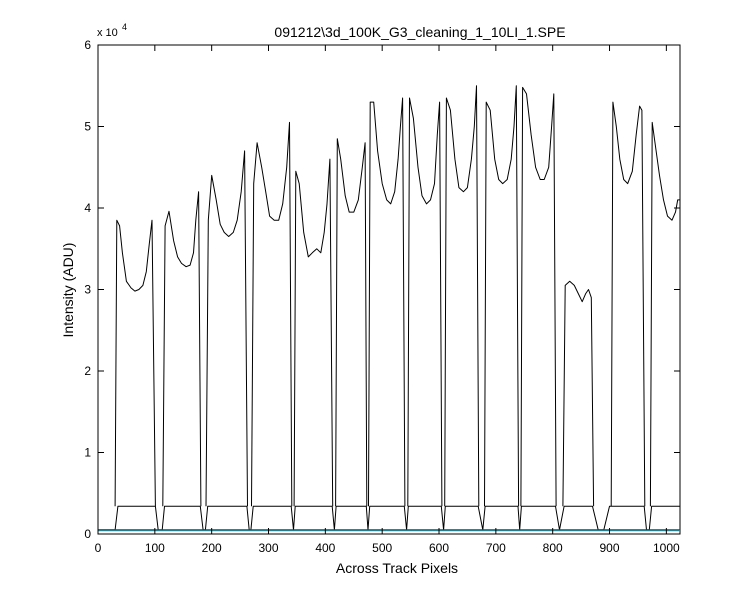  I want to click on y-axis-label: Intensity (ADU), so click(68, 290).